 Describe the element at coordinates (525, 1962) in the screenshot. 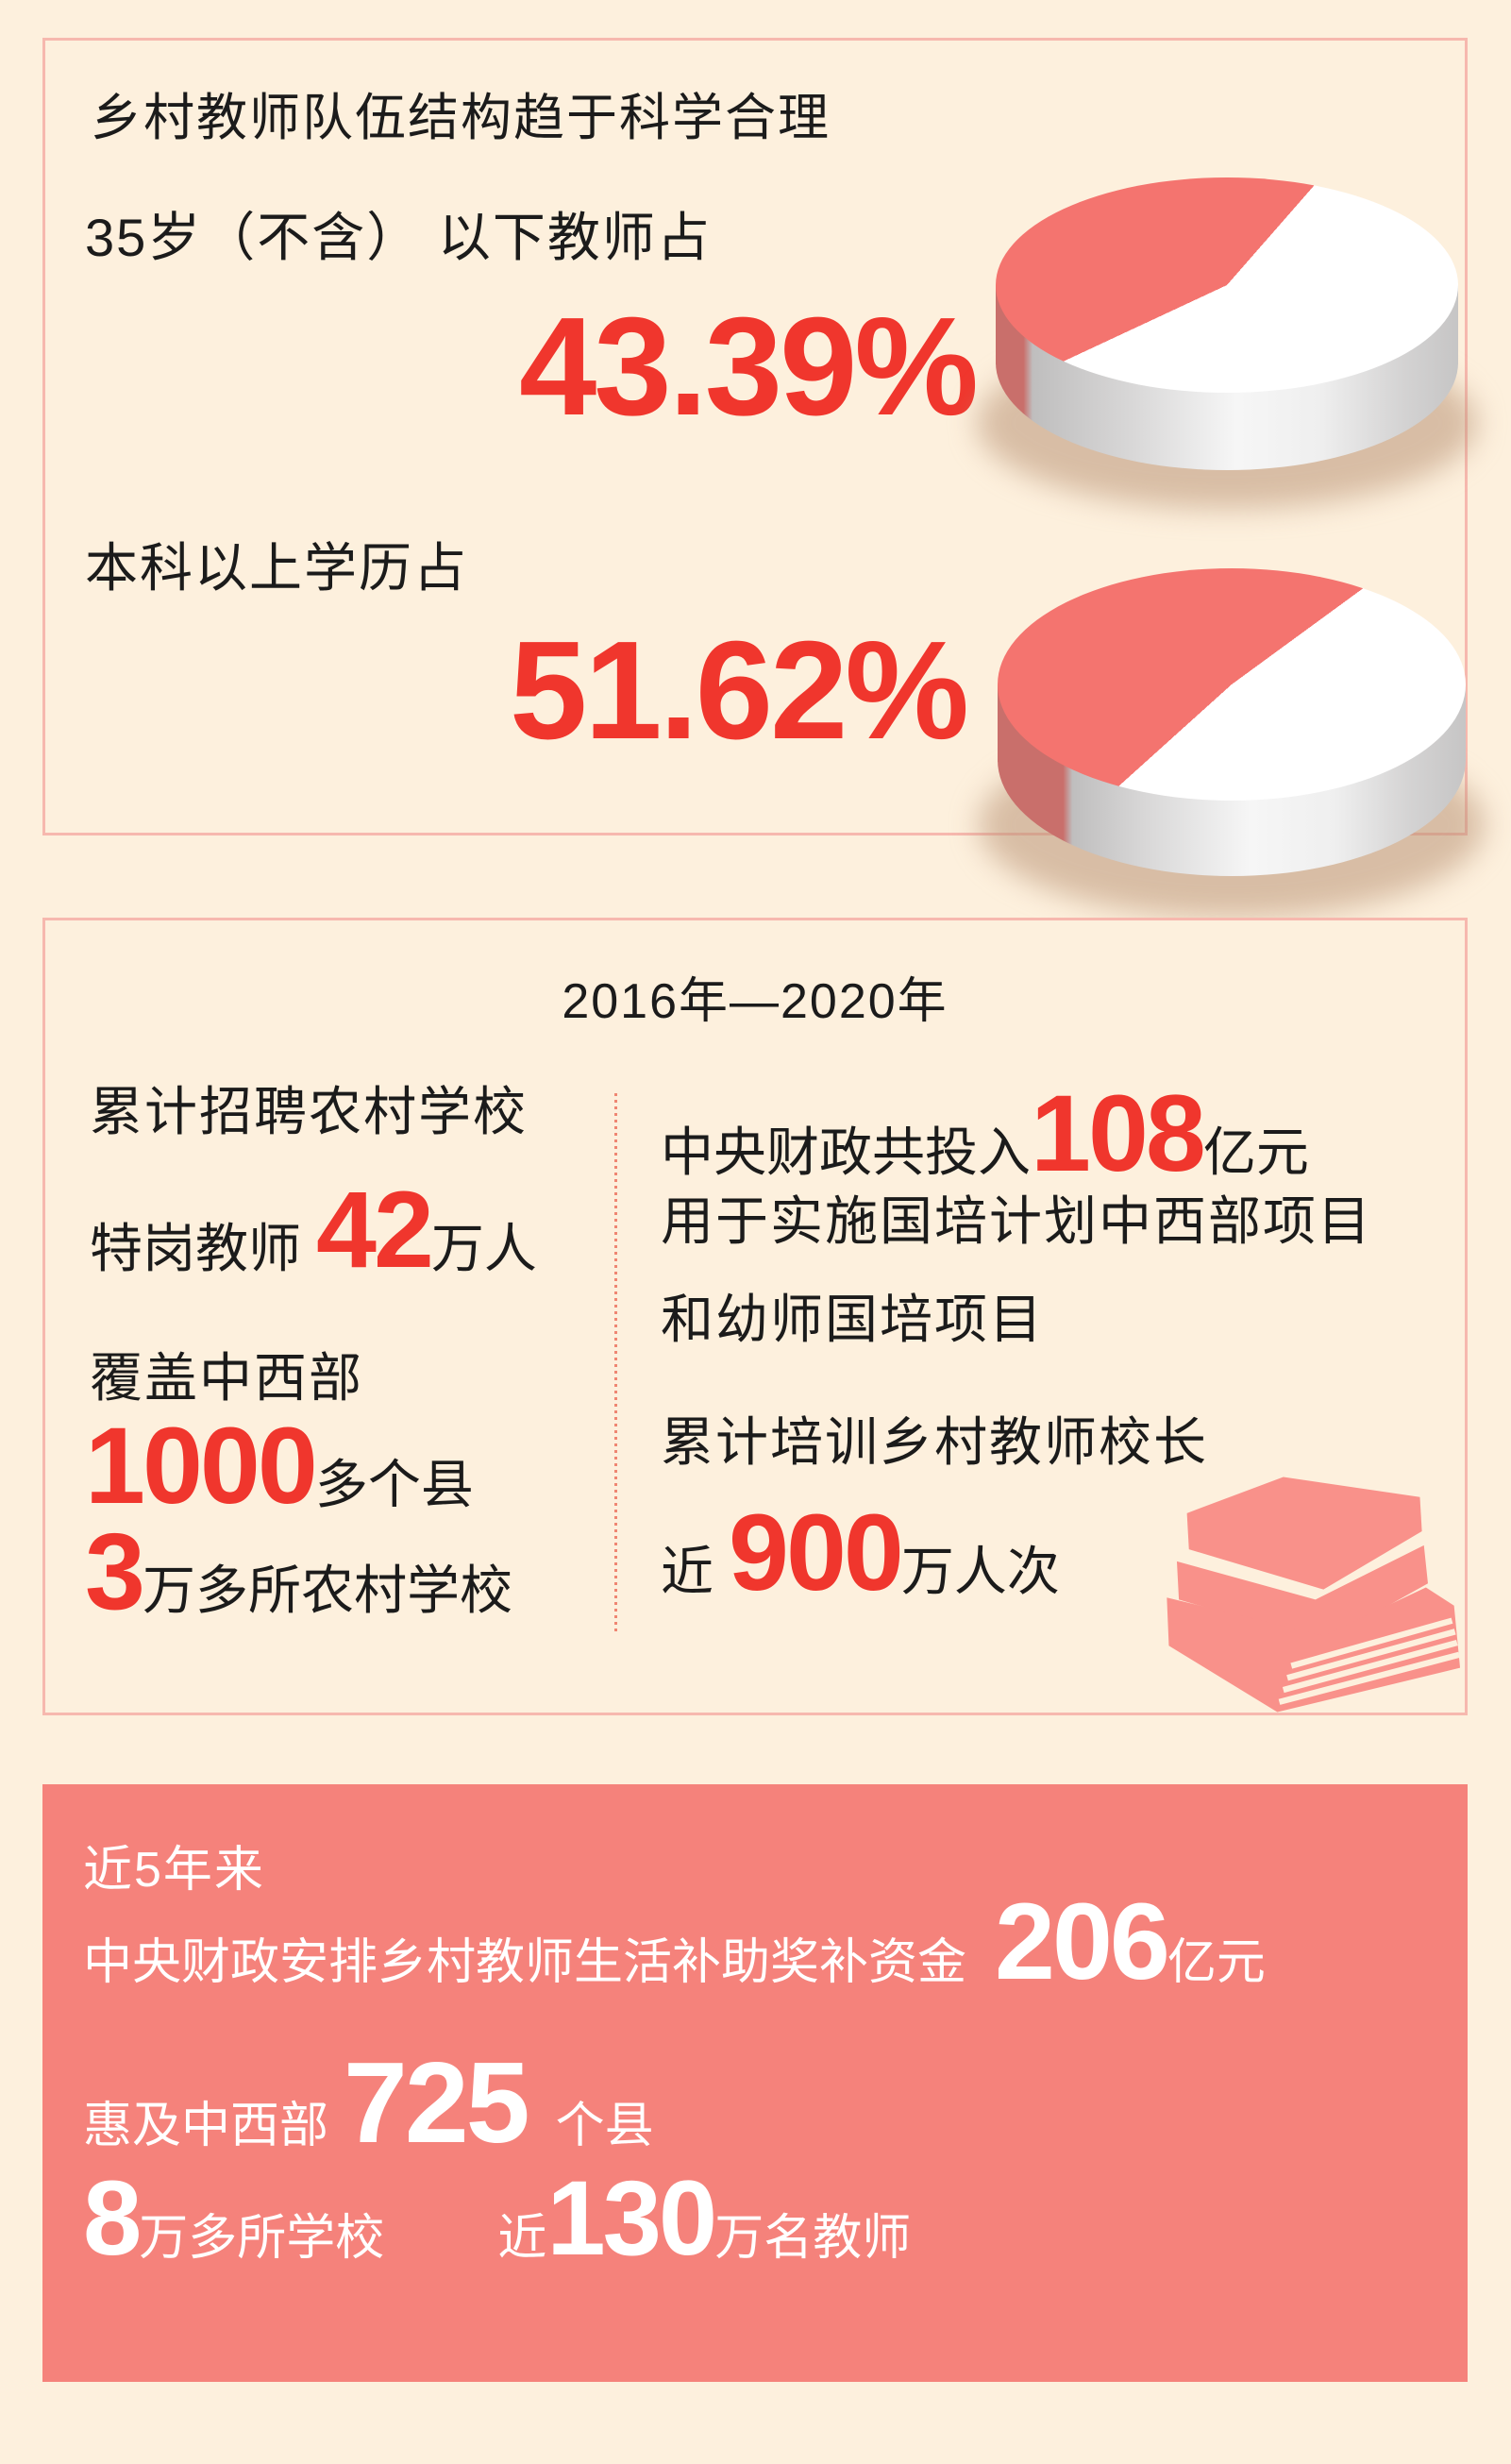

I see `subsidy-label: 中央财政安排乡村教师生活补助奖补资金` at that location.